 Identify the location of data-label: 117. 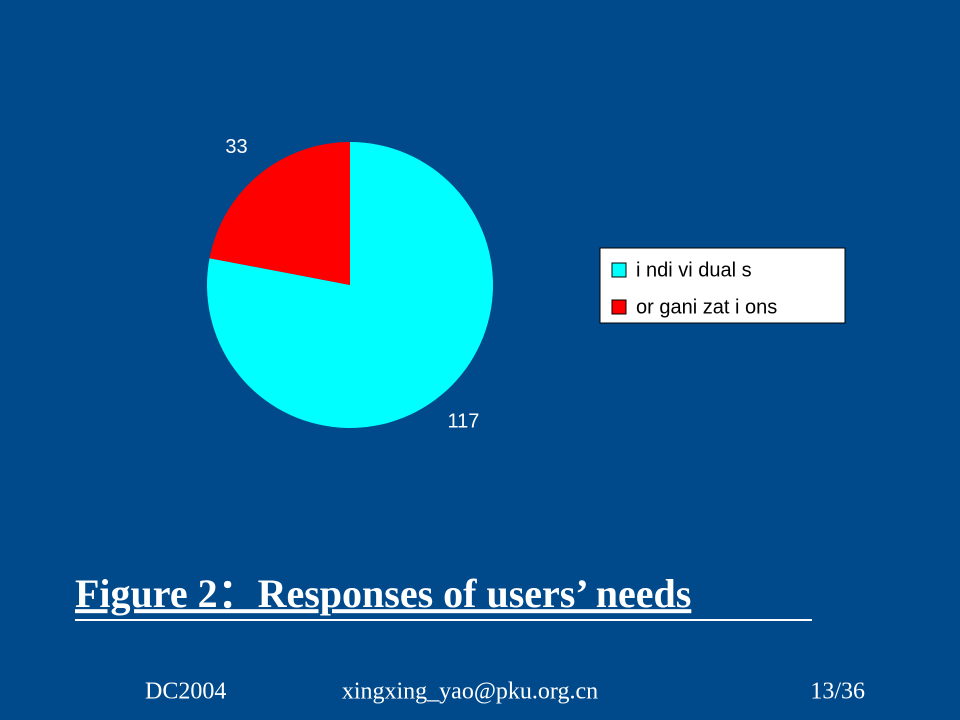
(464, 421).